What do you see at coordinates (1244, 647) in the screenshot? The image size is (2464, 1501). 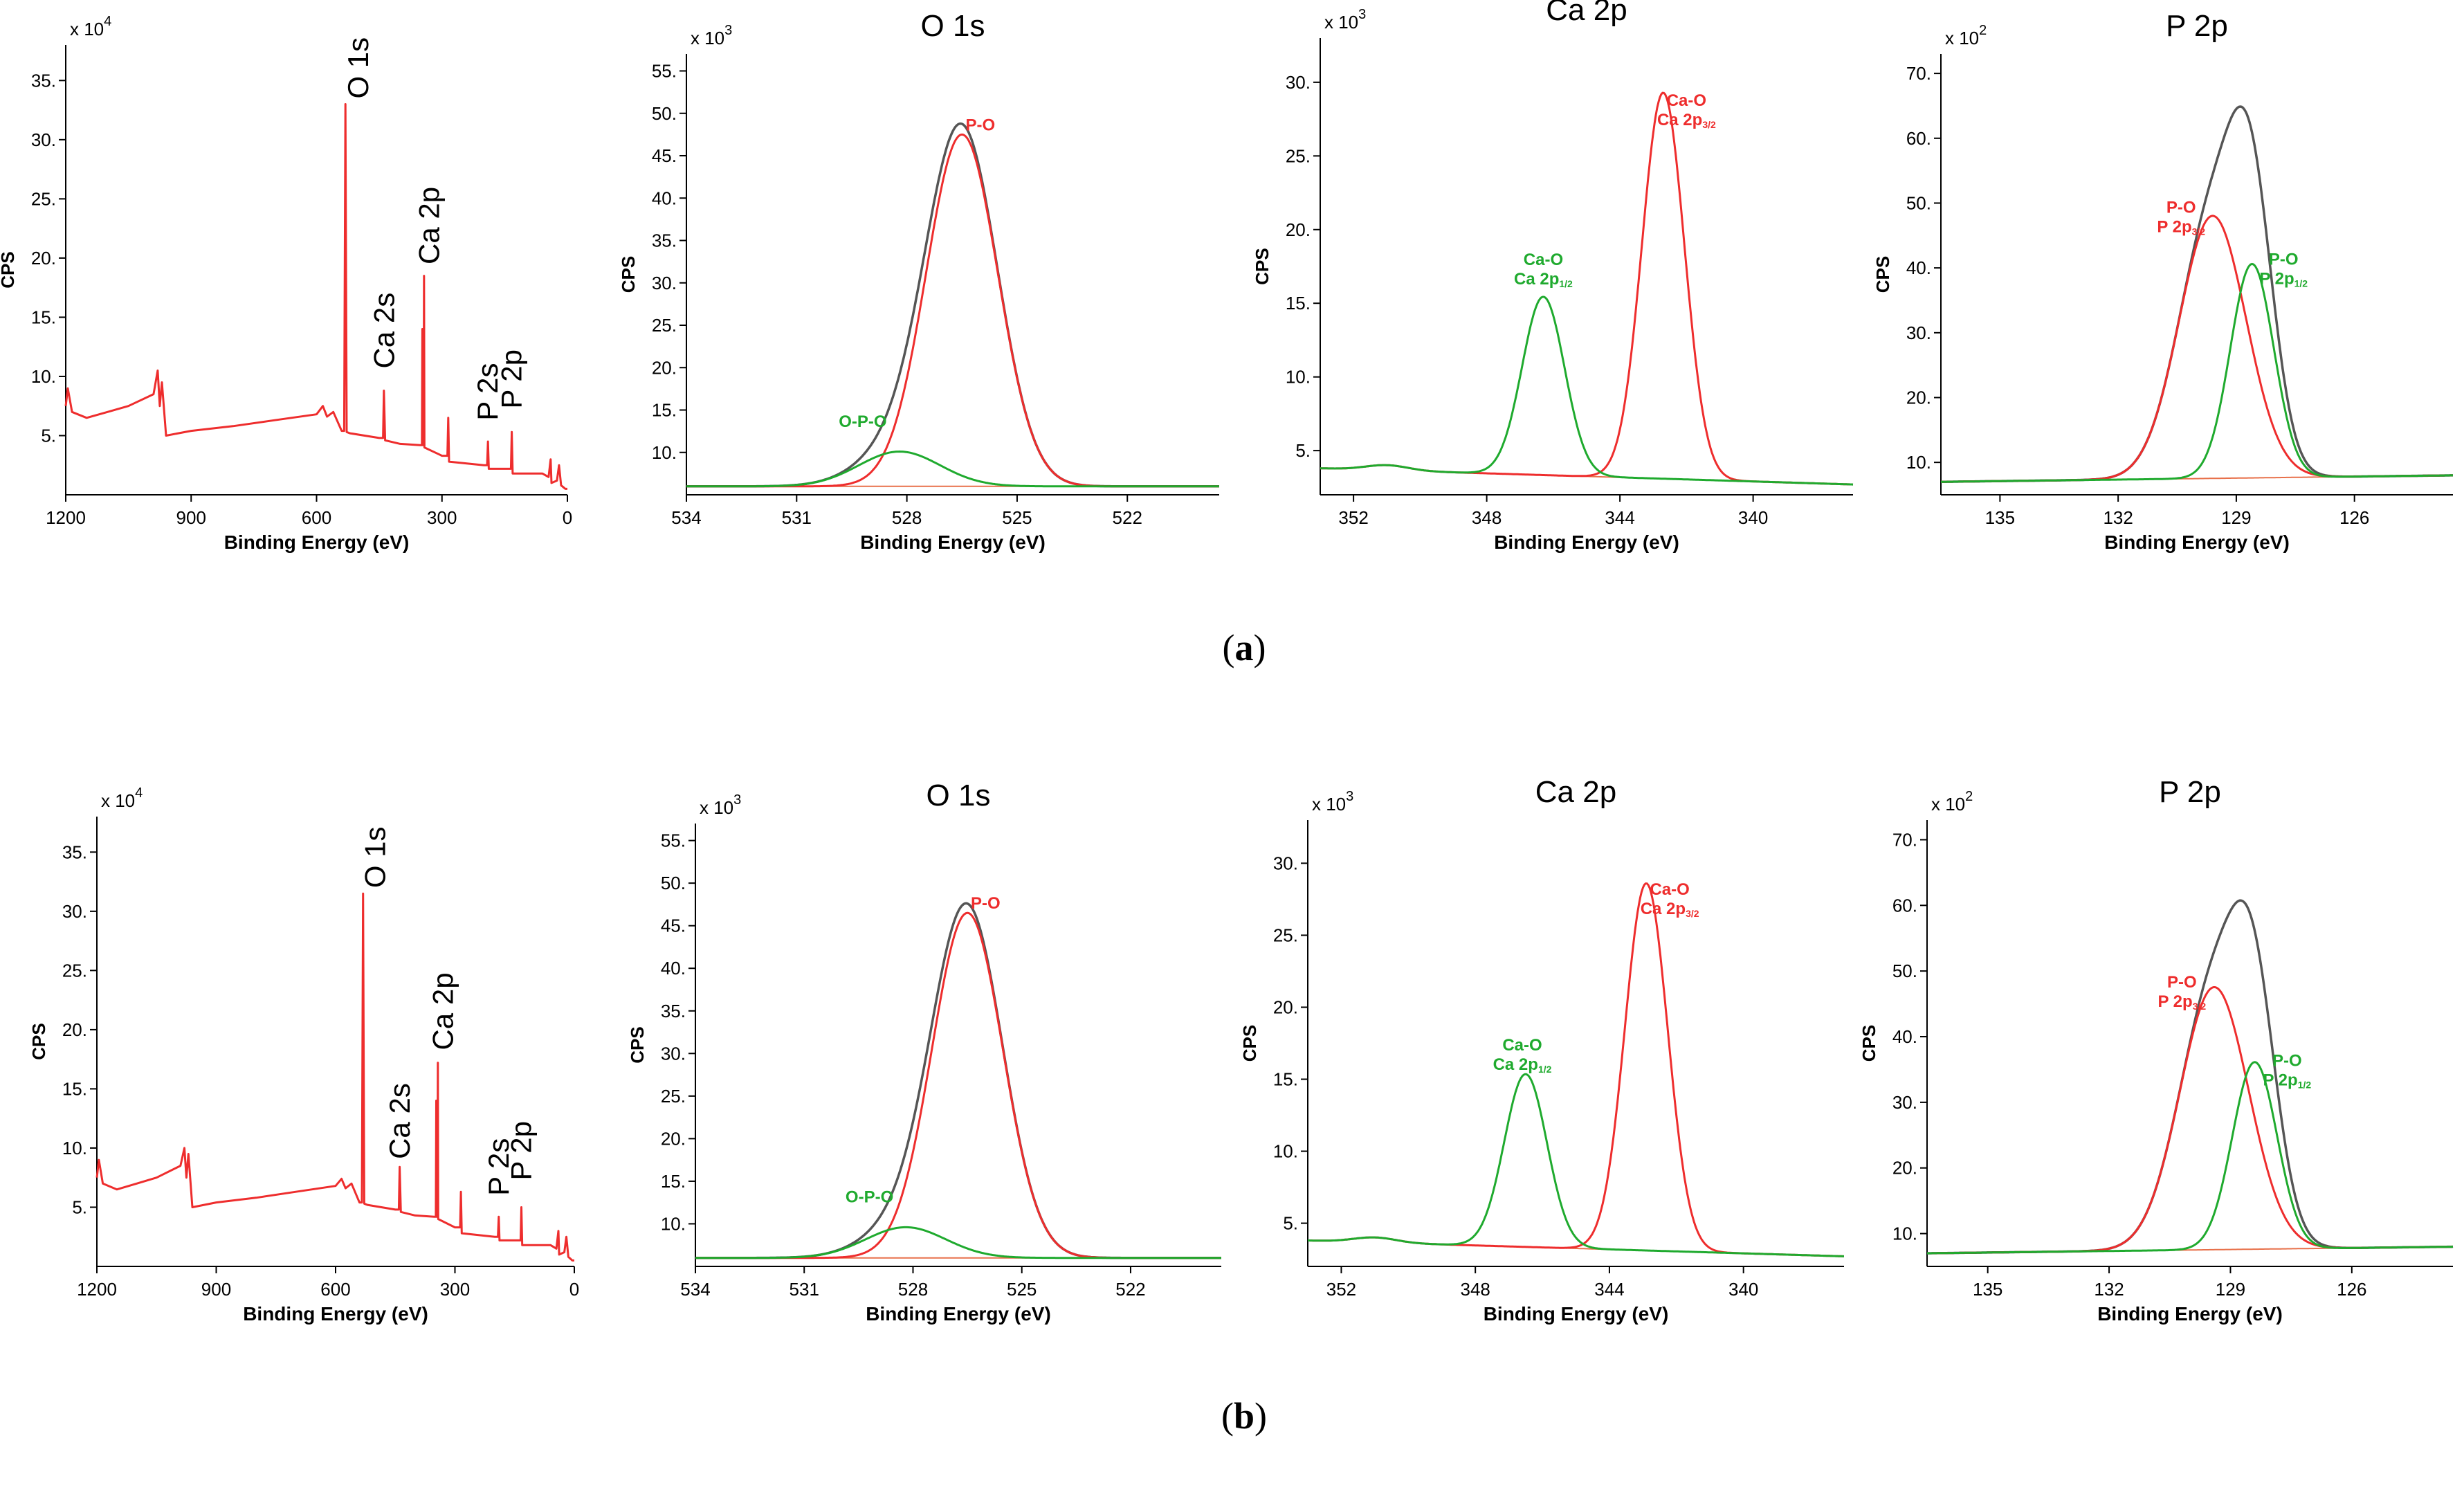 I see `caption-a: (a)` at bounding box center [1244, 647].